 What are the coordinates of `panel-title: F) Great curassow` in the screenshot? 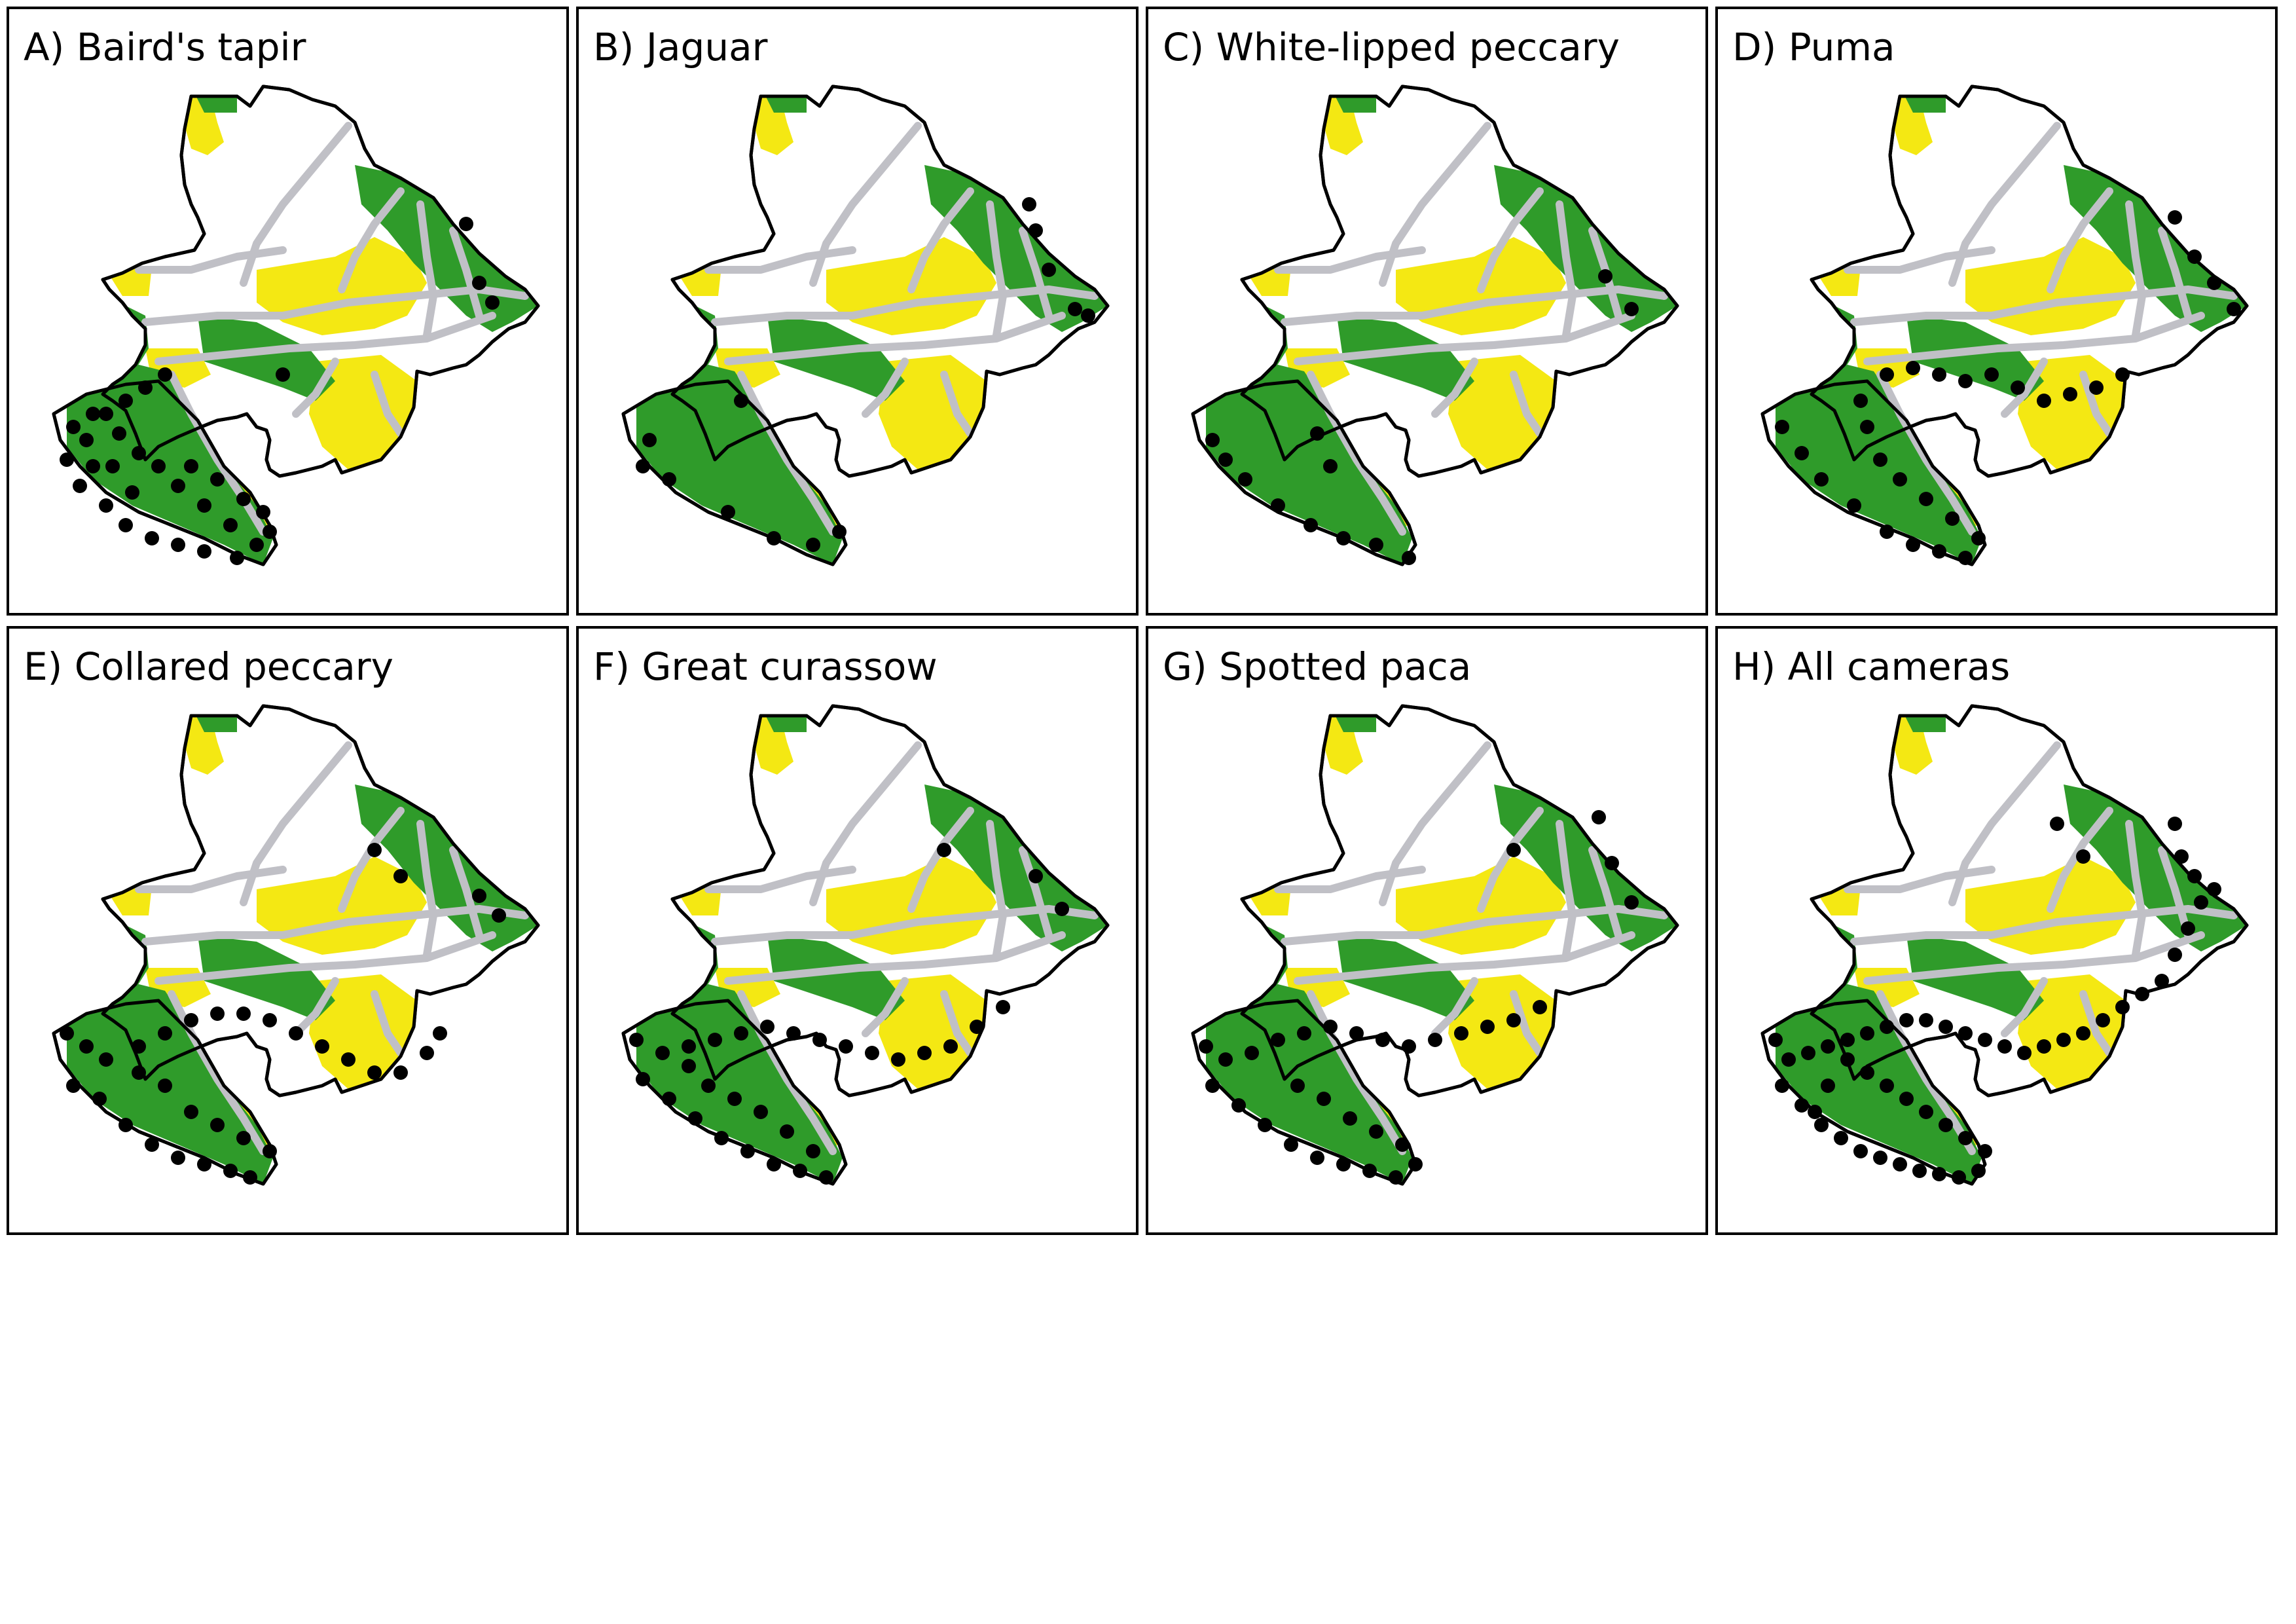 It's located at (765, 666).